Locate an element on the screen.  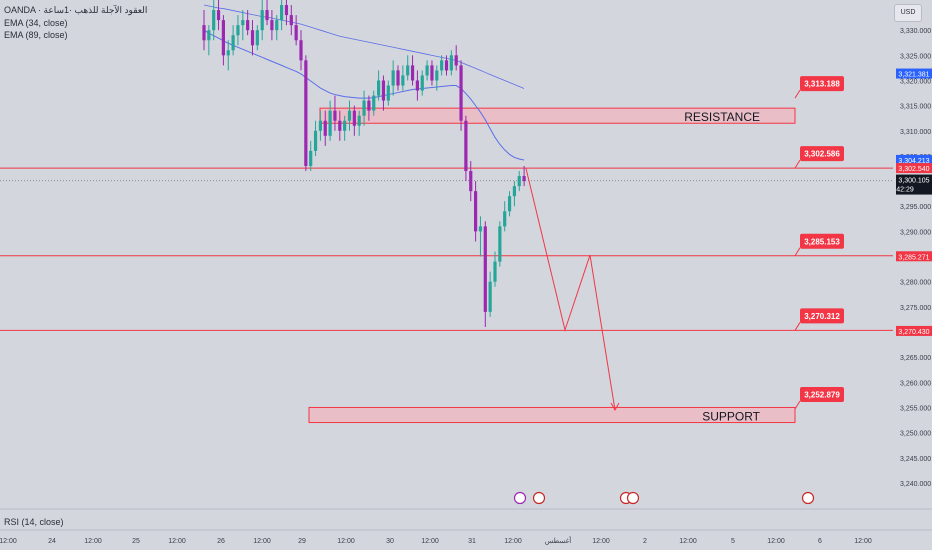
level-callout-pointer is located at coordinates (797, 252).